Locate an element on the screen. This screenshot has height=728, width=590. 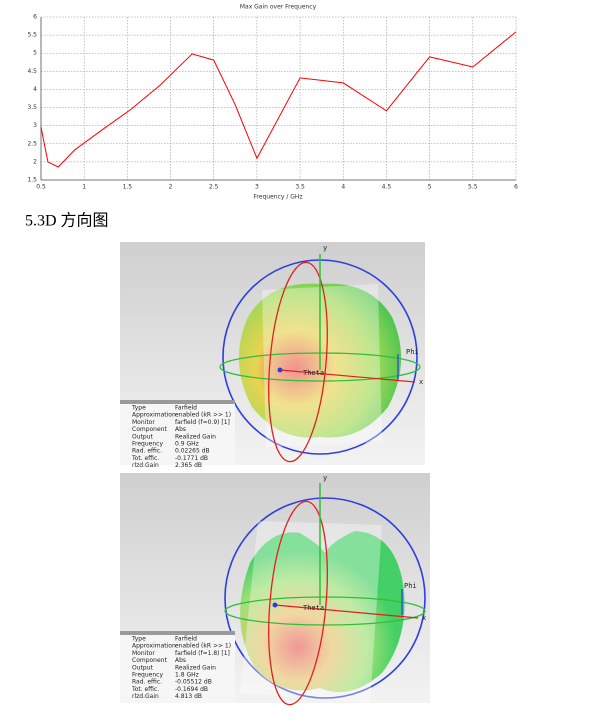
x-tick-label: 2 is located at coordinates (171, 187).